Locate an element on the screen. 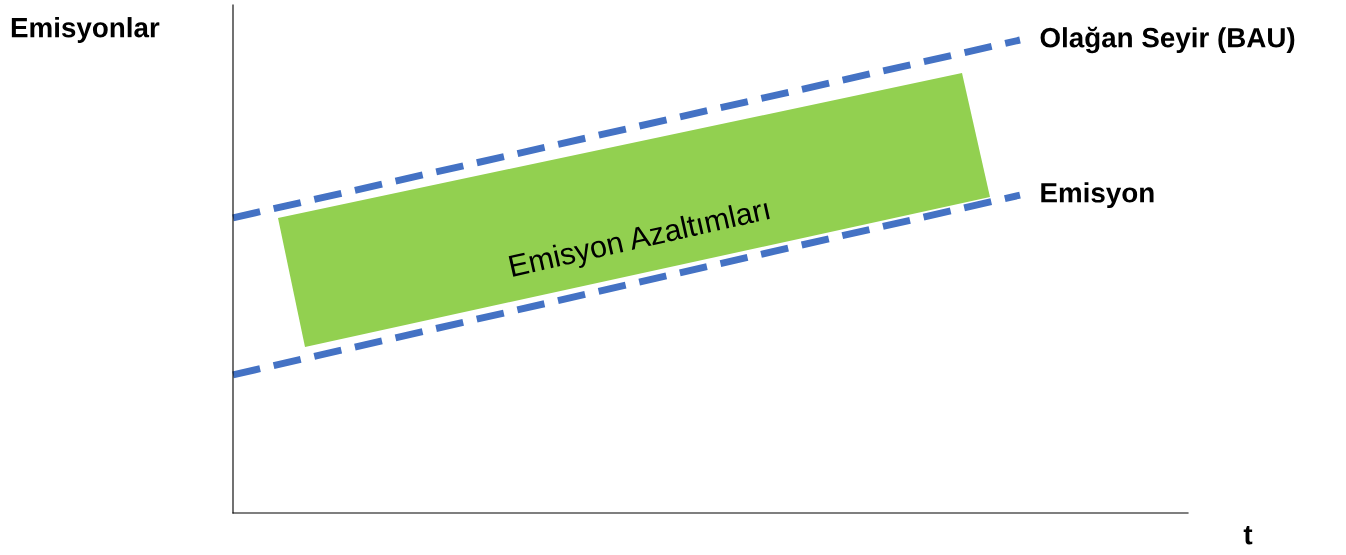  x-axis-title: t is located at coordinates (1248, 535).